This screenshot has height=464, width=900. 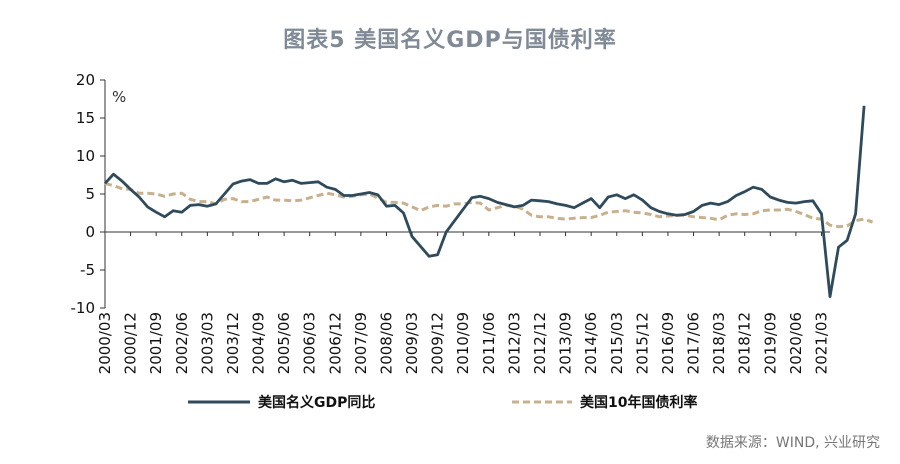 What do you see at coordinates (386, 343) in the screenshot?
I see `x-tick-label: 2008/06` at bounding box center [386, 343].